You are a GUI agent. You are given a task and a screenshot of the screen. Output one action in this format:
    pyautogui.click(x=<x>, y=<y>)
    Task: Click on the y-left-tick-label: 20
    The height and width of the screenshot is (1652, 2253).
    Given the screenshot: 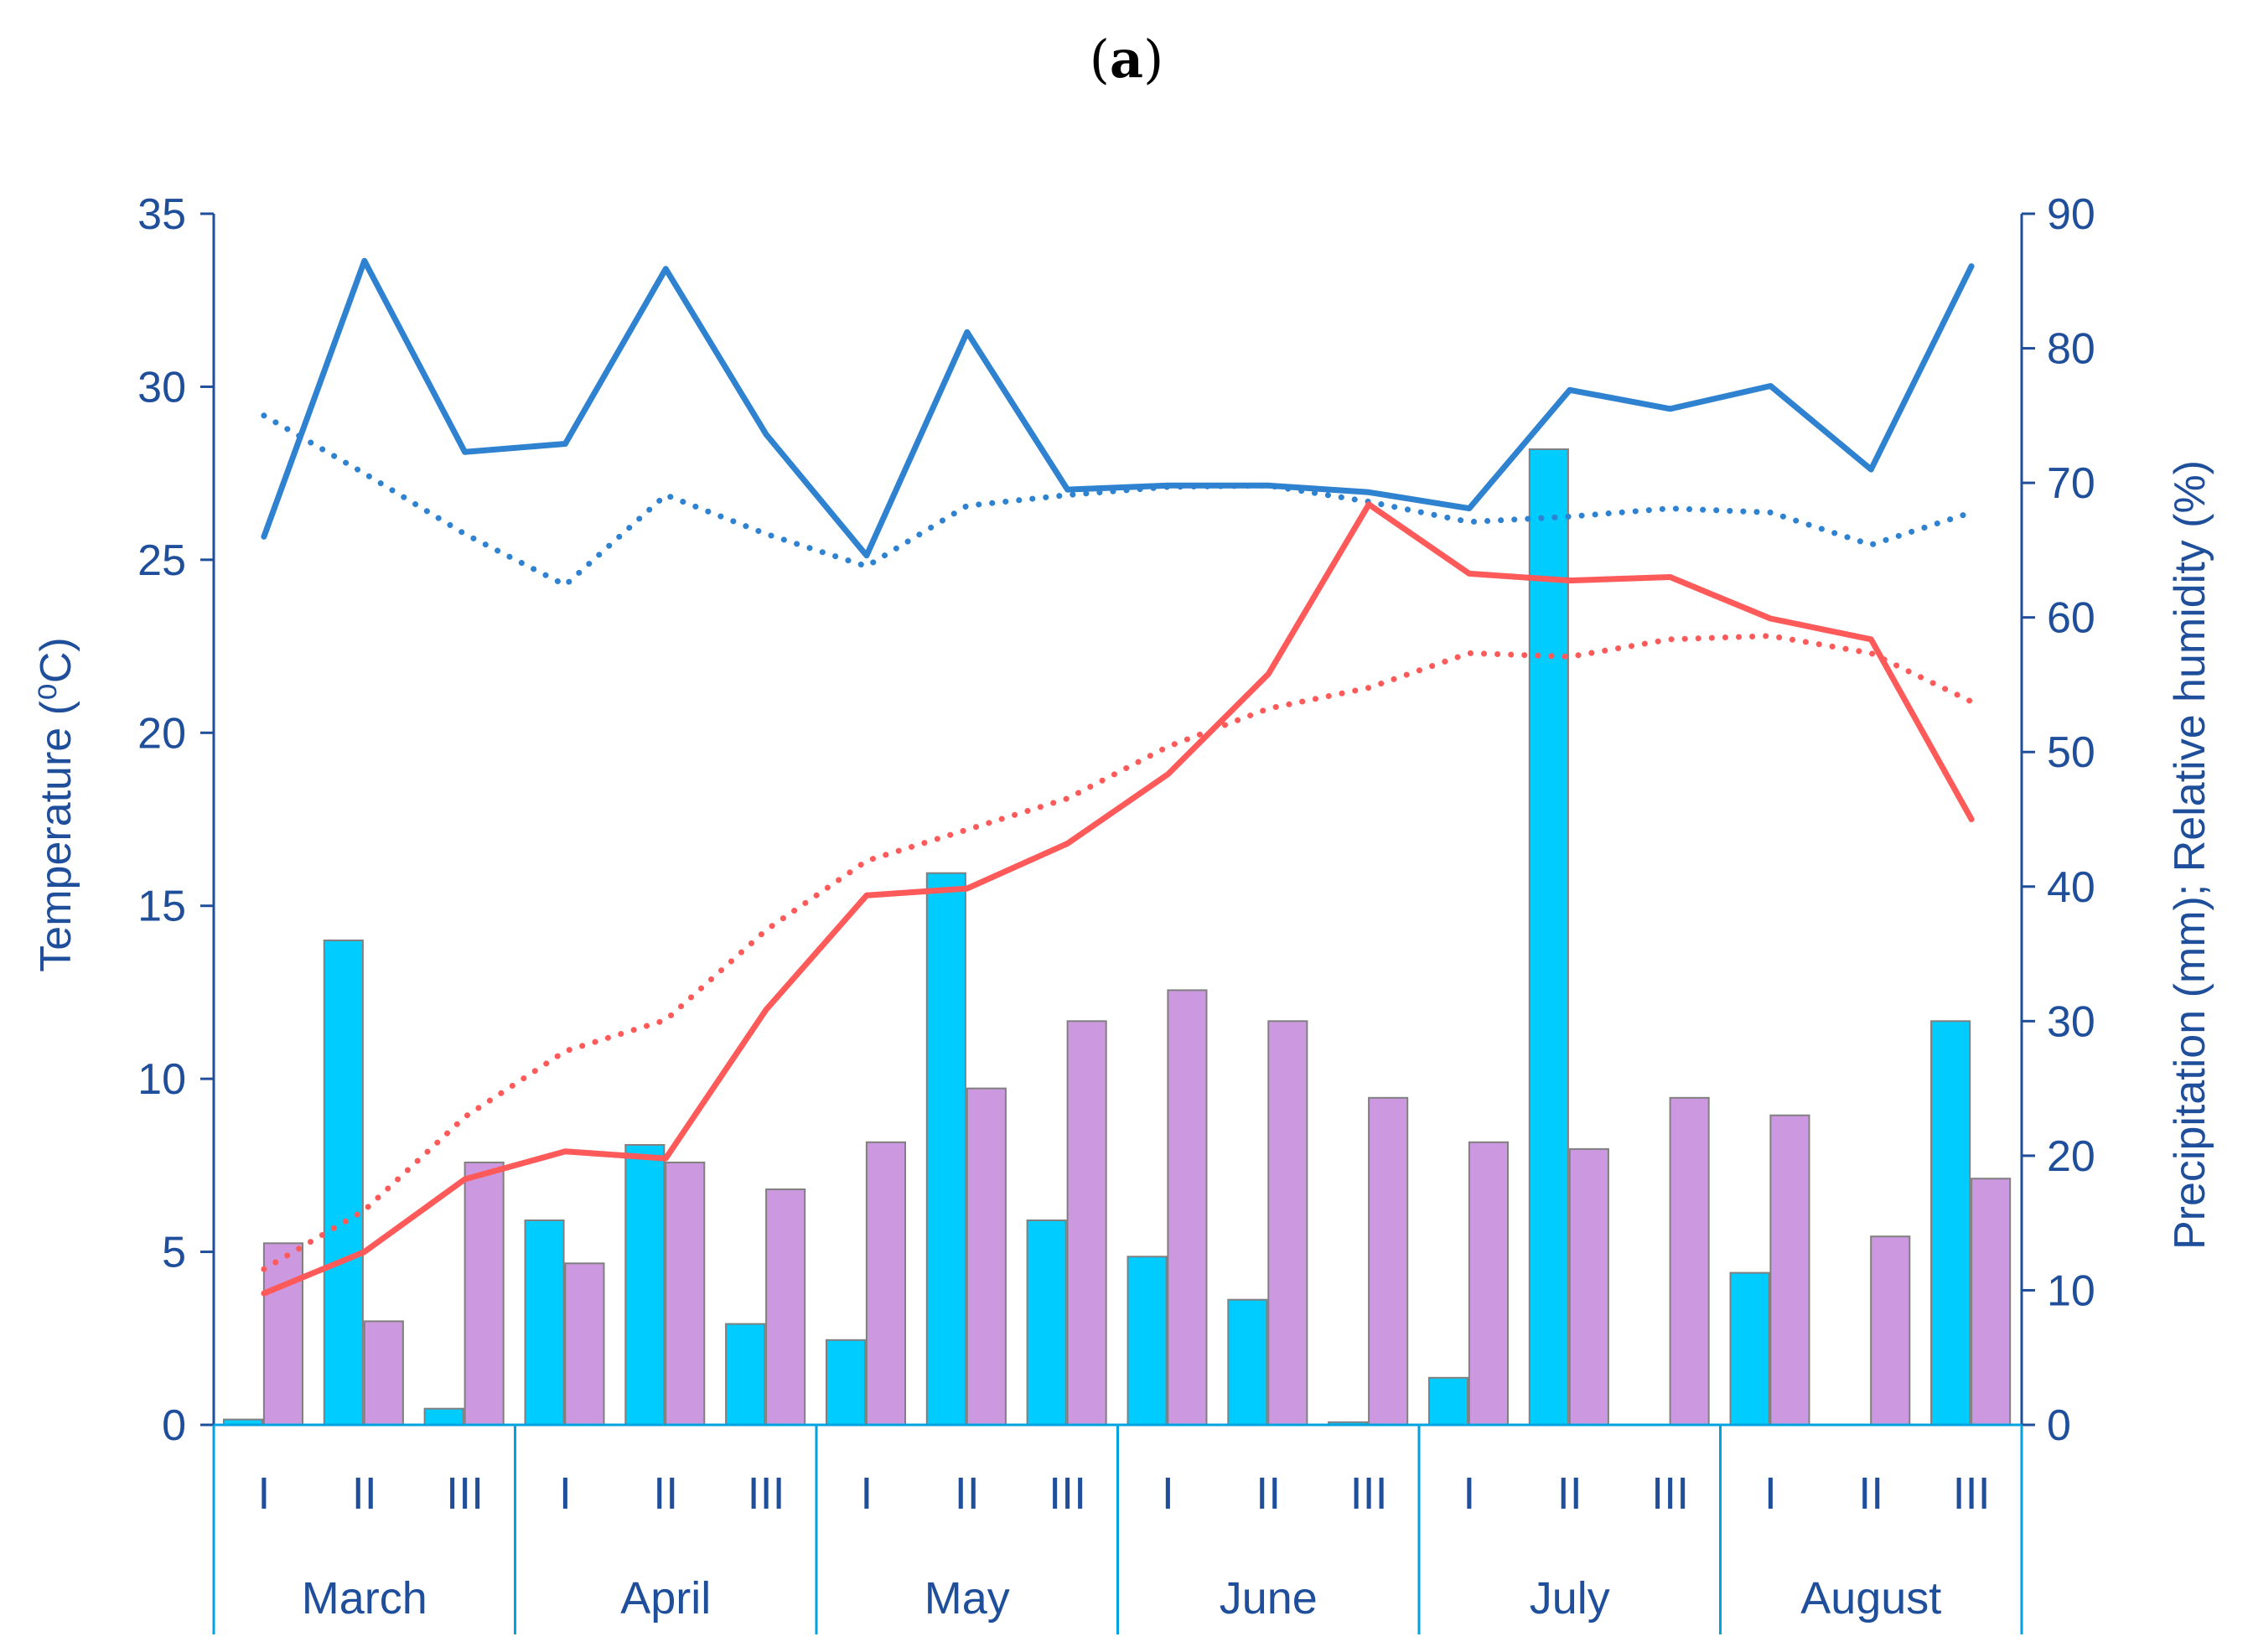 What is the action you would take?
    pyautogui.click(x=162, y=733)
    